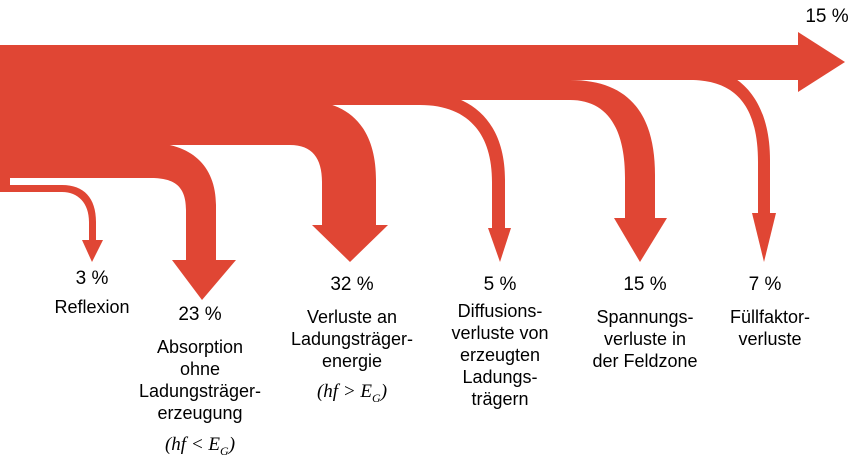 This screenshot has height=462, width=867. I want to click on voltage-loss-label: Spannungs- verluste in der Feldzone, so click(645, 339).